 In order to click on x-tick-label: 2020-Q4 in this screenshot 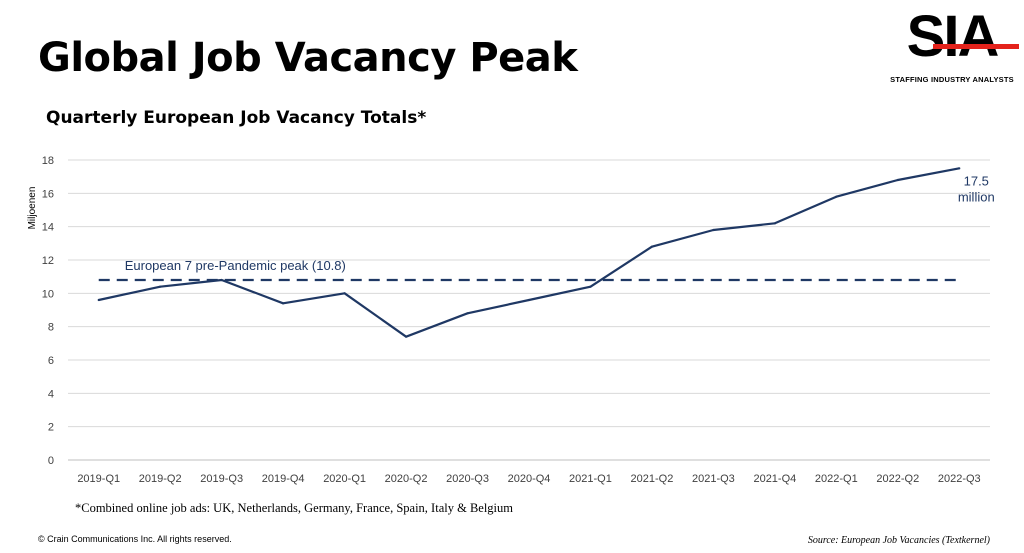, I will do `click(529, 479)`.